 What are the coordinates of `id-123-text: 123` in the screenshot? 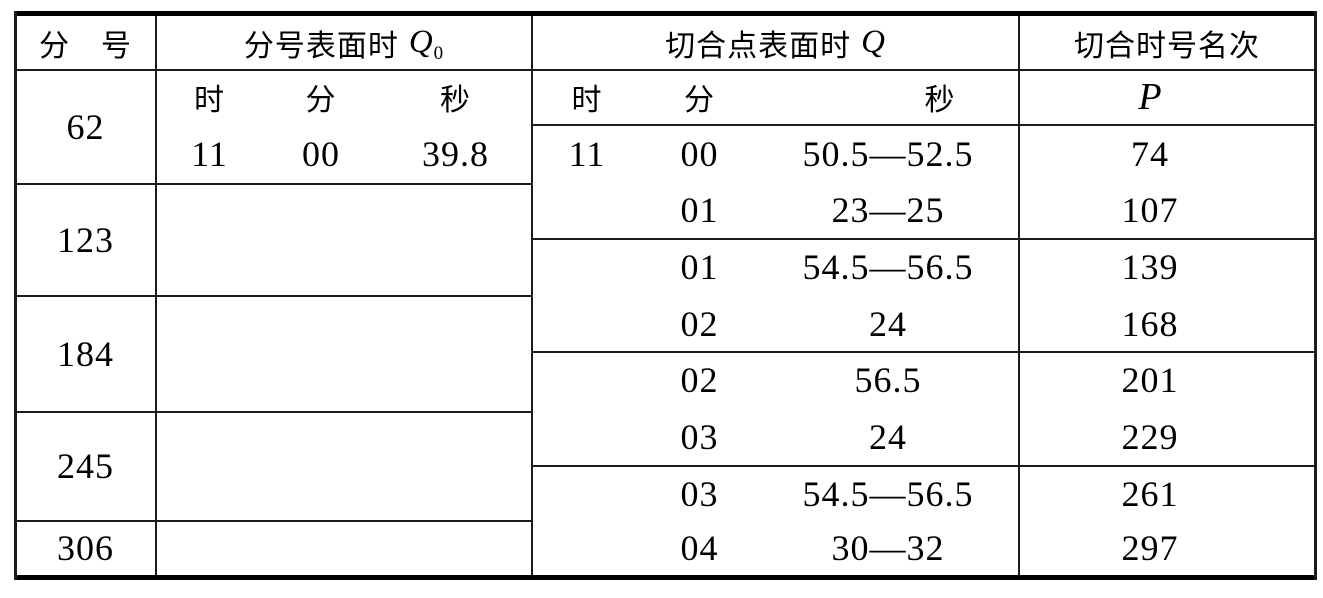 It's located at (85, 239).